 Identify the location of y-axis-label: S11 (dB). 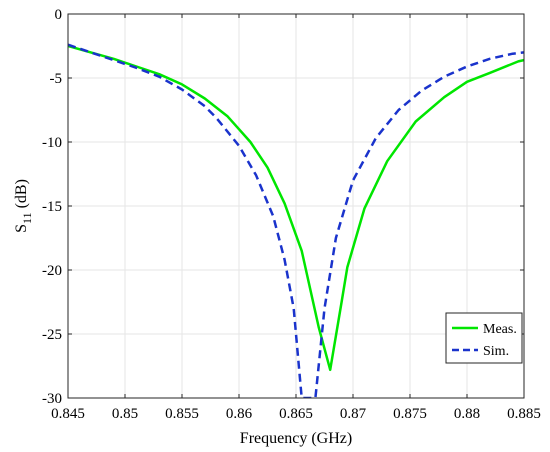
(23, 206).